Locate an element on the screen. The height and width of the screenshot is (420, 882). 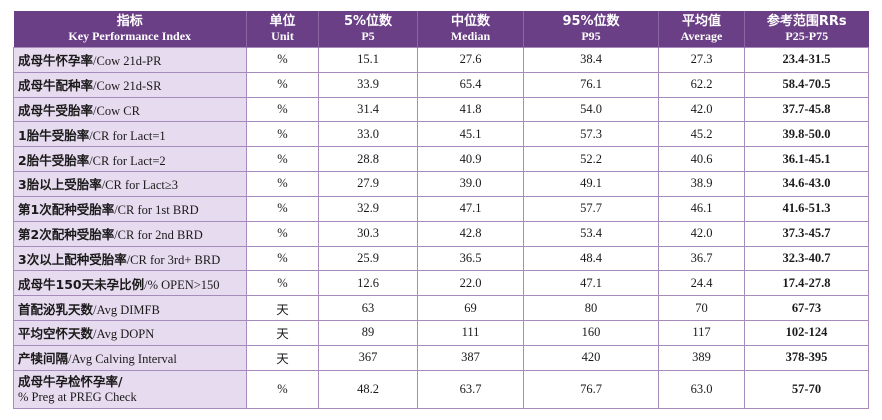
kpi-name-cell: 2胎牛受胎率/CR for Lact=2 is located at coordinates (130, 159).